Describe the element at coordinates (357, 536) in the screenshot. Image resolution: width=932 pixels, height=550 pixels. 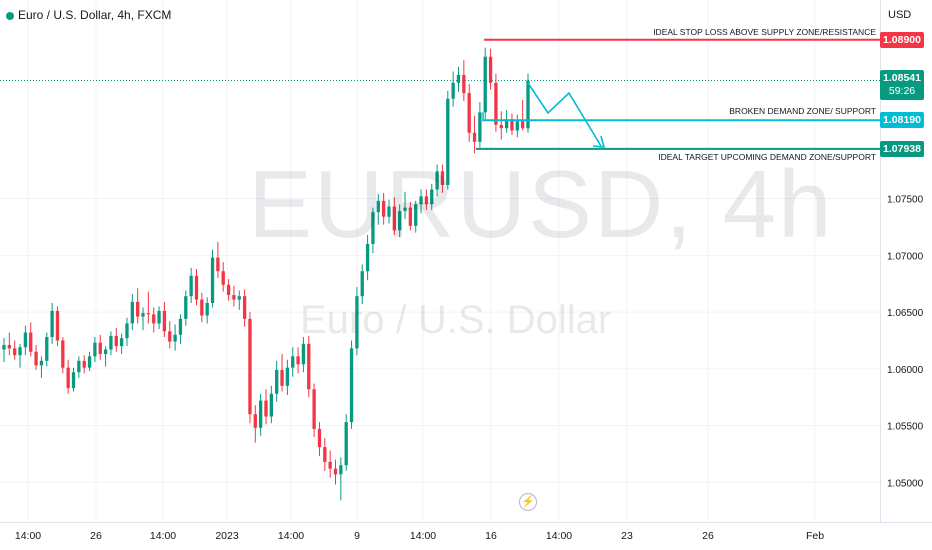
I see `x-tick-label: 9` at that location.